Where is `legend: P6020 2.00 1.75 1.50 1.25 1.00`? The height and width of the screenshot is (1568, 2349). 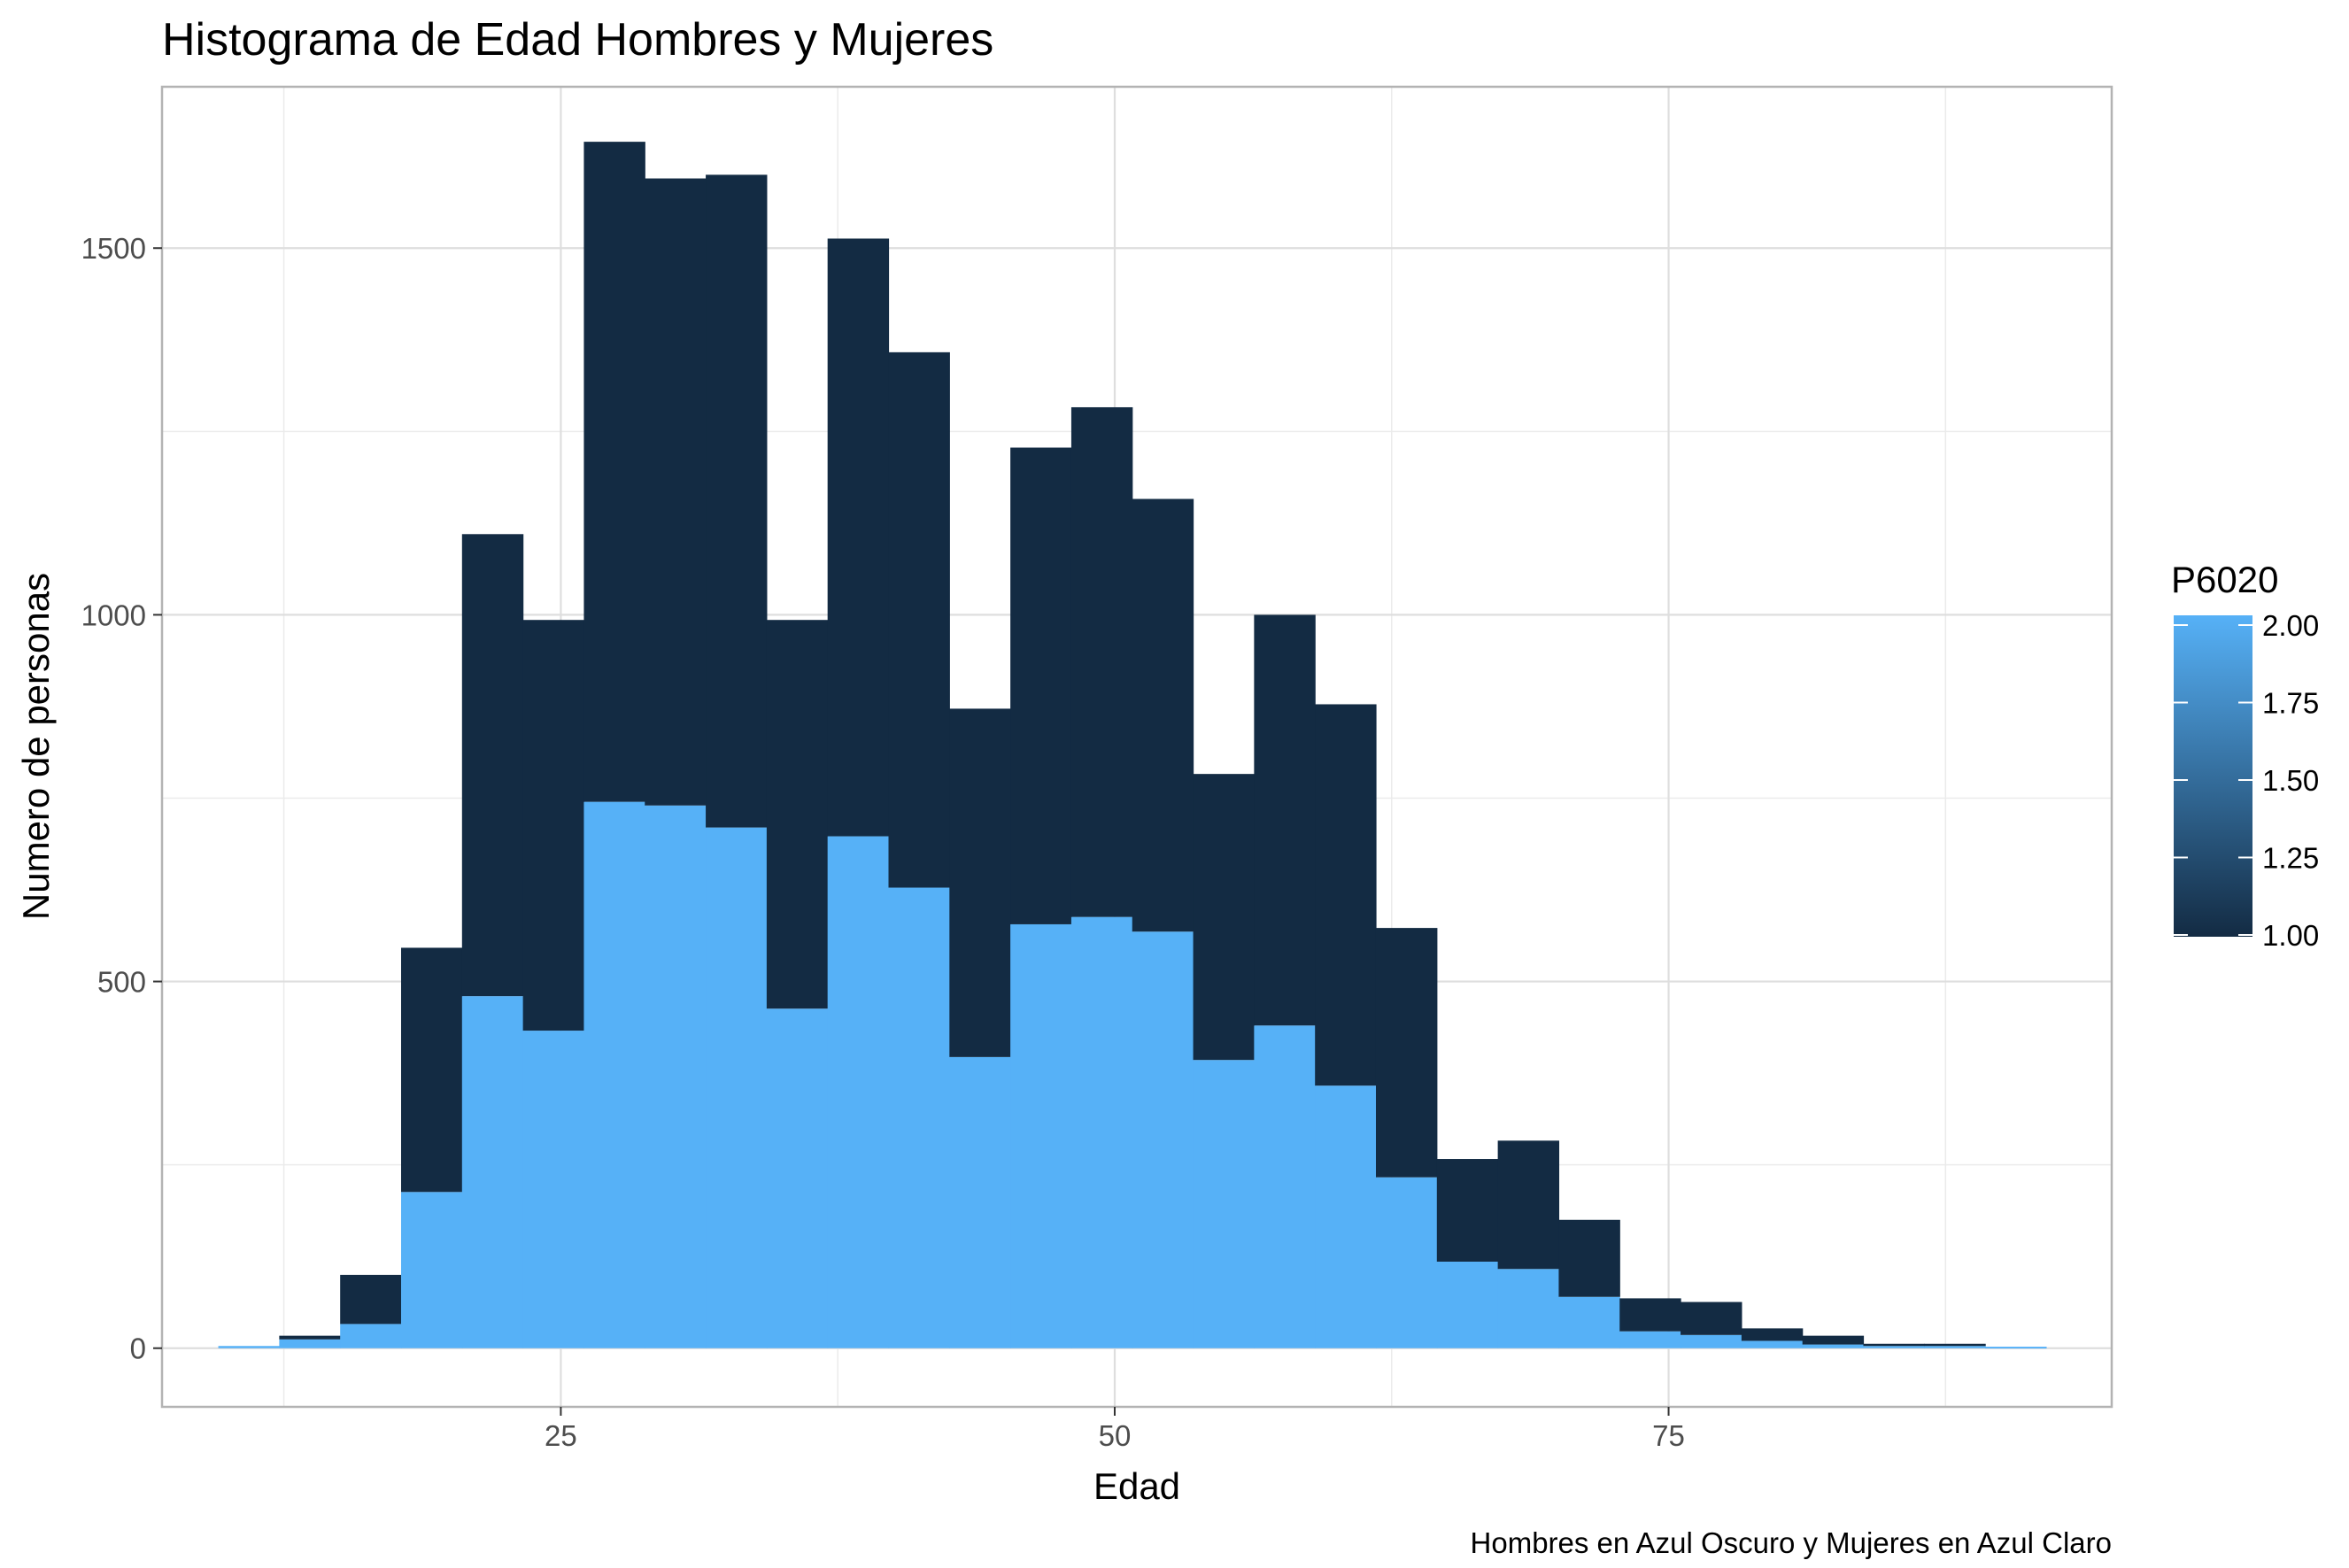
legend: P6020 2.00 1.75 1.50 1.25 1.00 is located at coordinates (2245, 755).